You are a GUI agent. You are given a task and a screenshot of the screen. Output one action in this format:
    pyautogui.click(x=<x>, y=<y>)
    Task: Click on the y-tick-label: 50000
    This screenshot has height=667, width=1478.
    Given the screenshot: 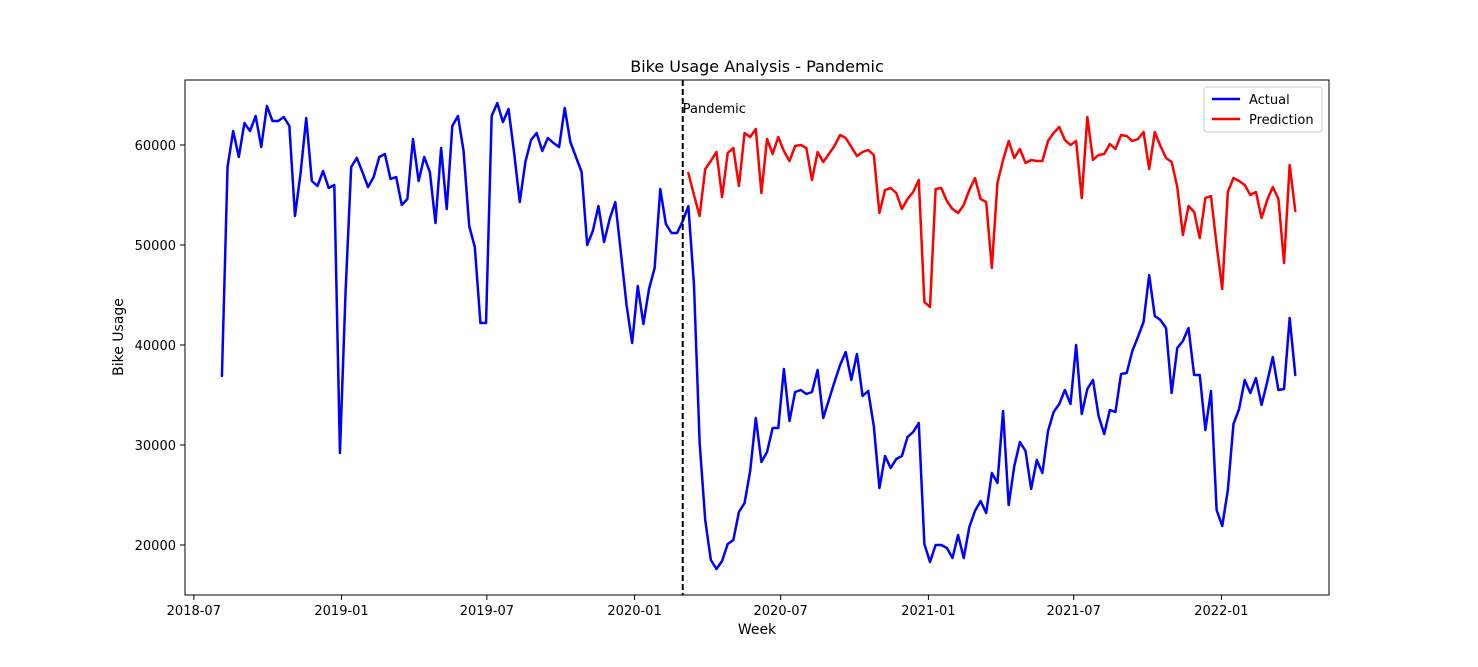 What is the action you would take?
    pyautogui.click(x=155, y=246)
    